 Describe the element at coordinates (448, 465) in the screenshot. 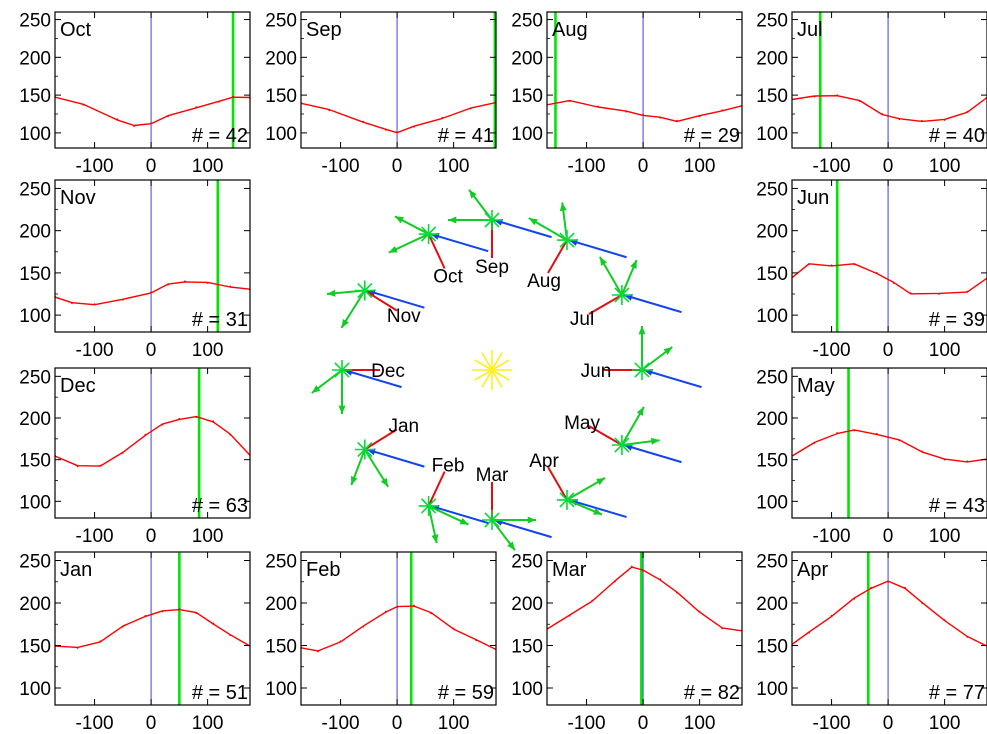

I see `month-label: Feb` at that location.